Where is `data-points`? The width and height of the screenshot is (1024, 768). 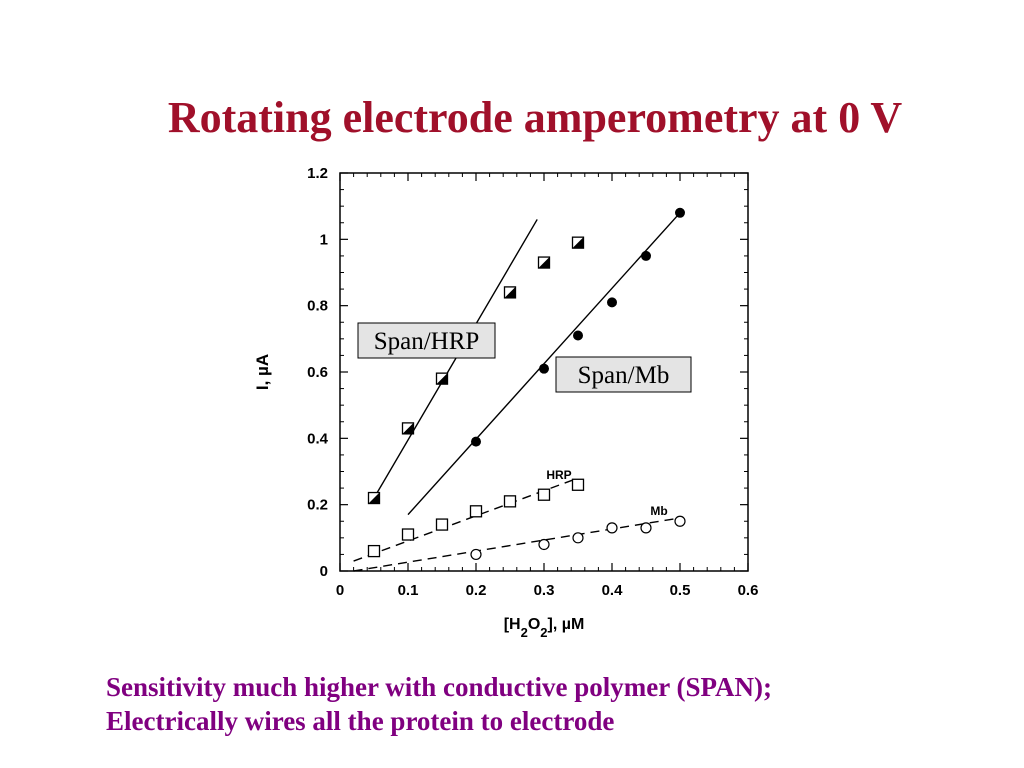 data-points is located at coordinates (526, 384).